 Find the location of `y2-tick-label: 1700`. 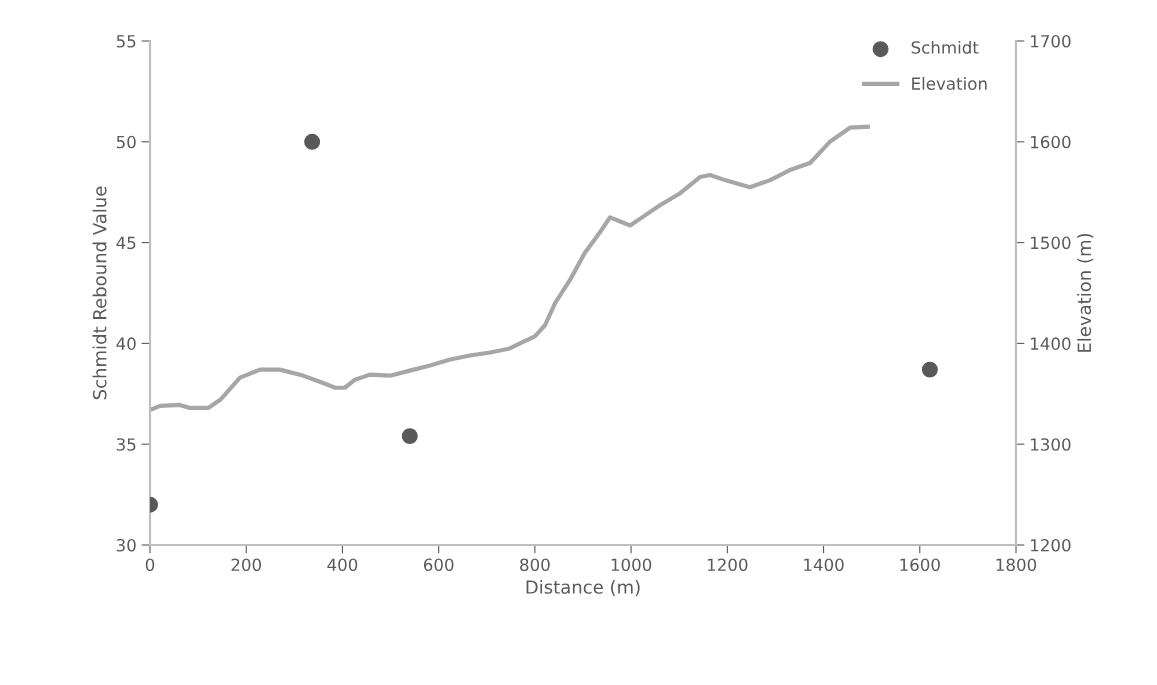

y2-tick-label: 1700 is located at coordinates (1051, 41).